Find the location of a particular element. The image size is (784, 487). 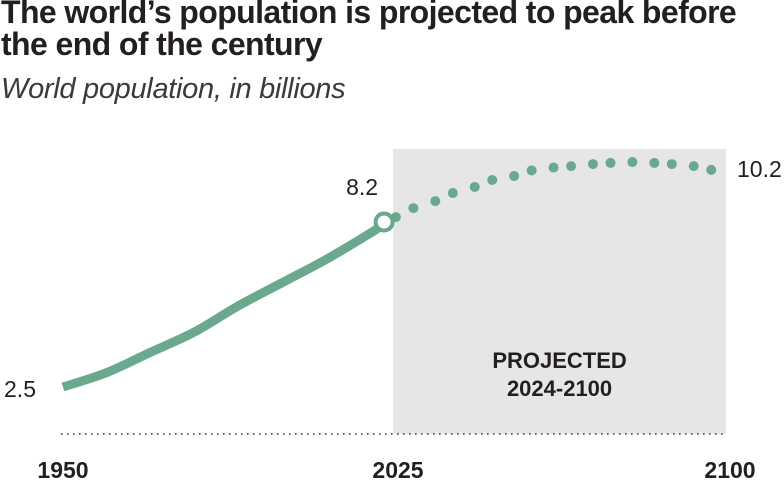

x-tick-label: 1950 is located at coordinates (62, 470).